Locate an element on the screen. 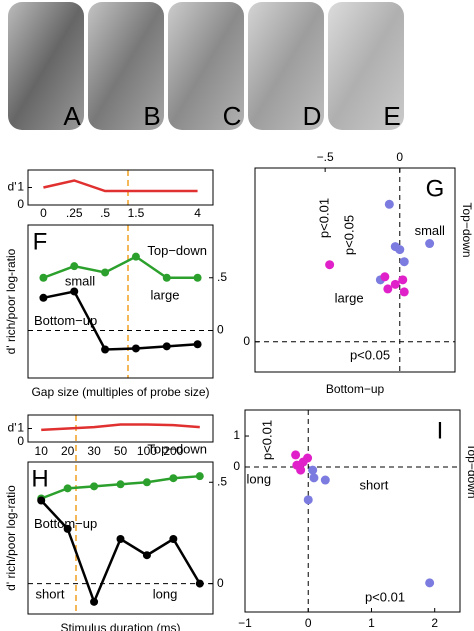  photo-label: D is located at coordinates (312, 116).